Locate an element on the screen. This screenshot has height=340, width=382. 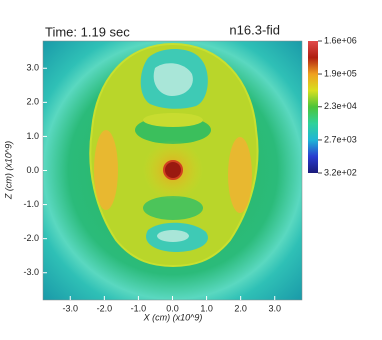
colorbar is located at coordinates (313, 107).